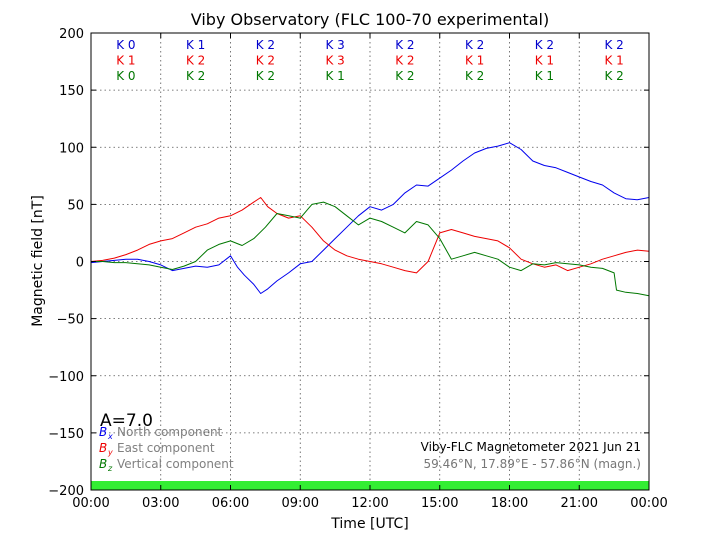  Describe the element at coordinates (71, 34) in the screenshot. I see `y-tick-label: 200` at that location.